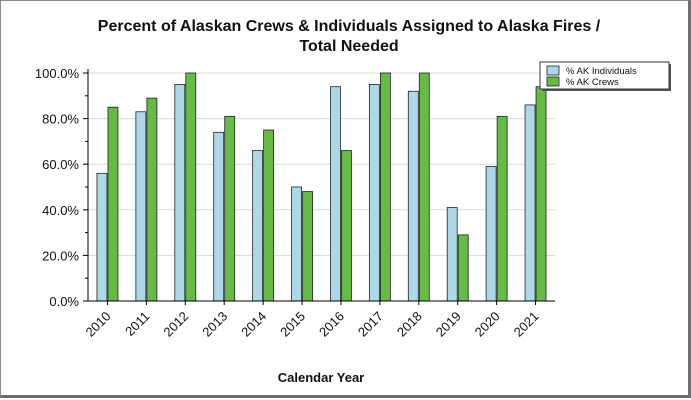  I want to click on bar-ak-crews-2014, so click(269, 215).